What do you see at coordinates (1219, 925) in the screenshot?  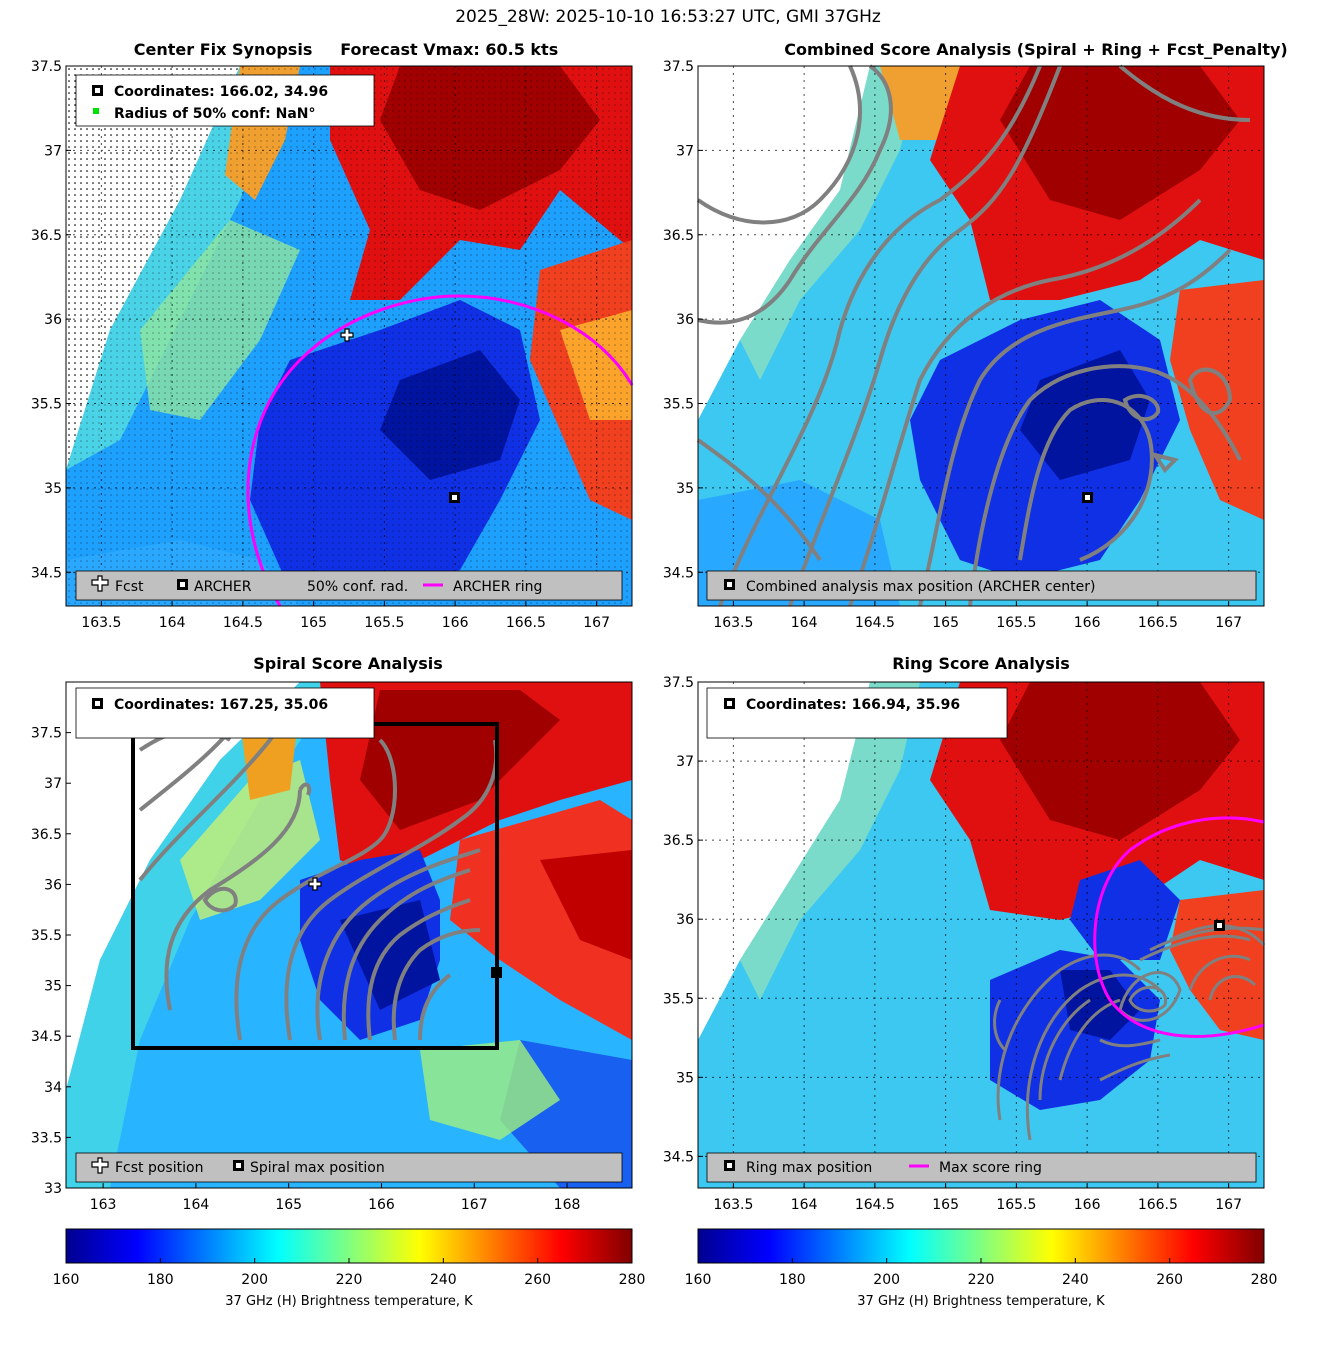 I see `ring-max-marker` at bounding box center [1219, 925].